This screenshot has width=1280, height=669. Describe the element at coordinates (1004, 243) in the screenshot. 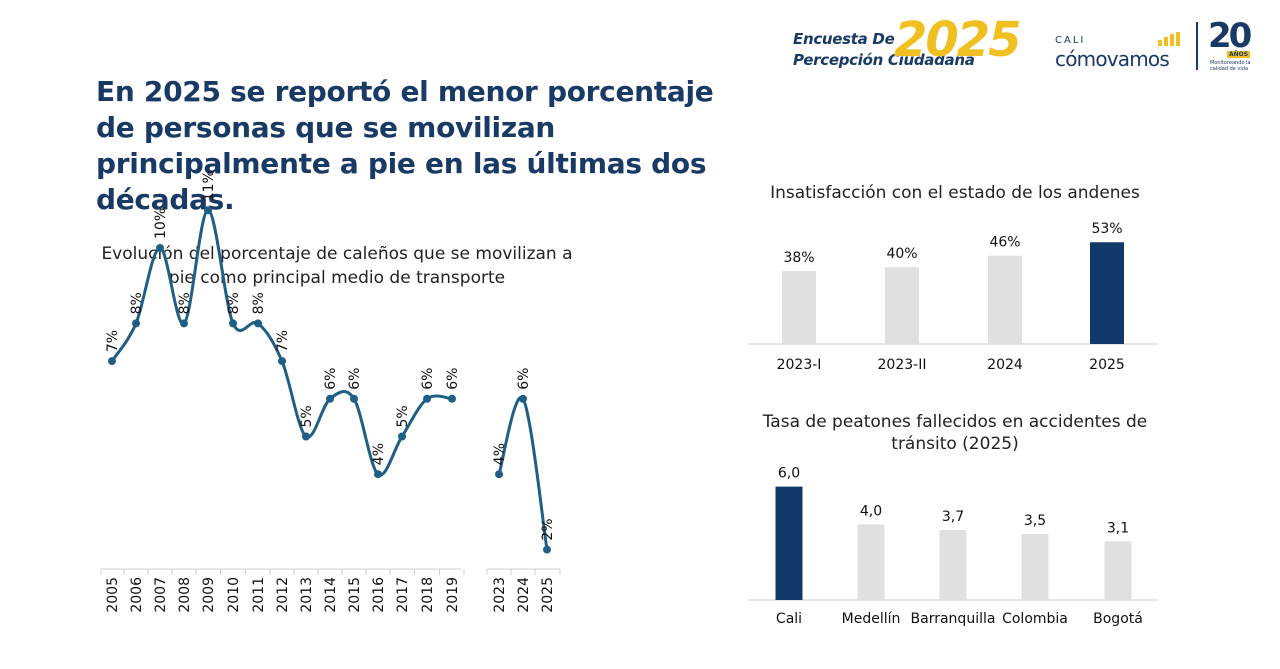

I see `sidewalk-value-label: 46%` at that location.